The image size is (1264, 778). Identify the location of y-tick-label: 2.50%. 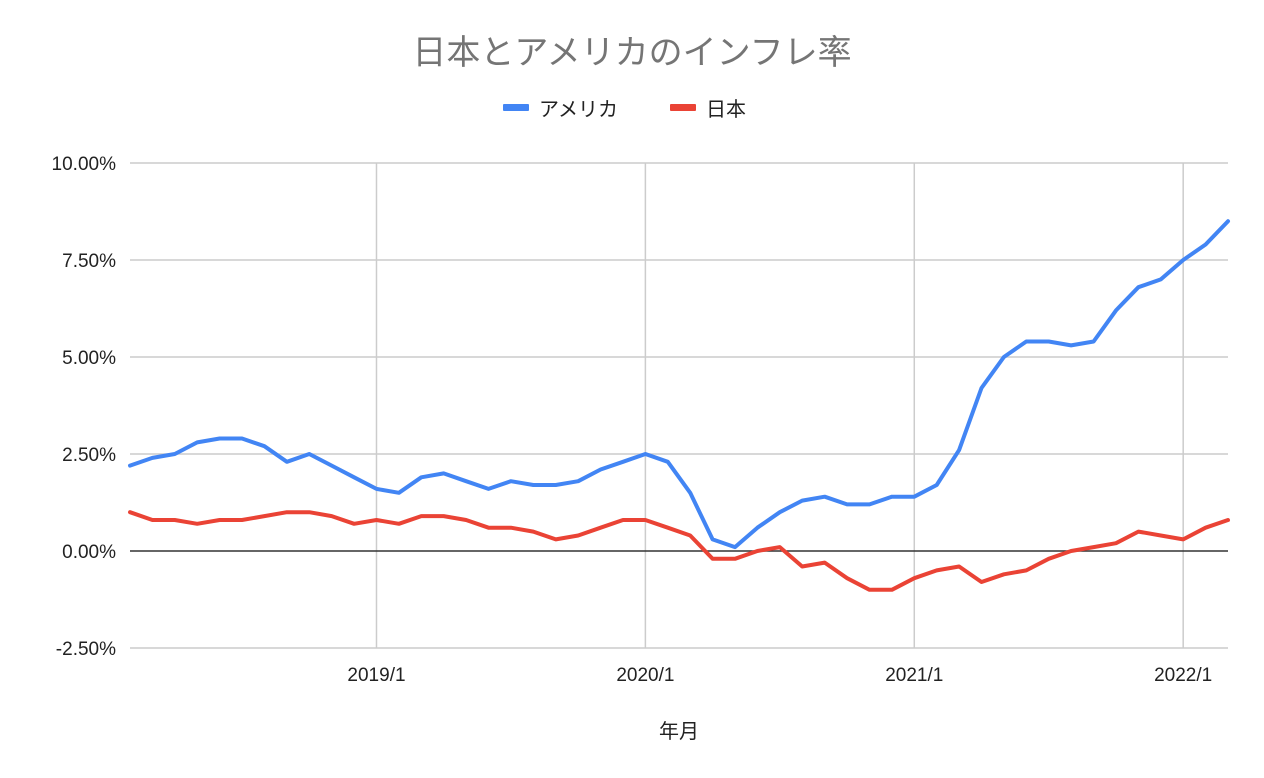
(89, 455).